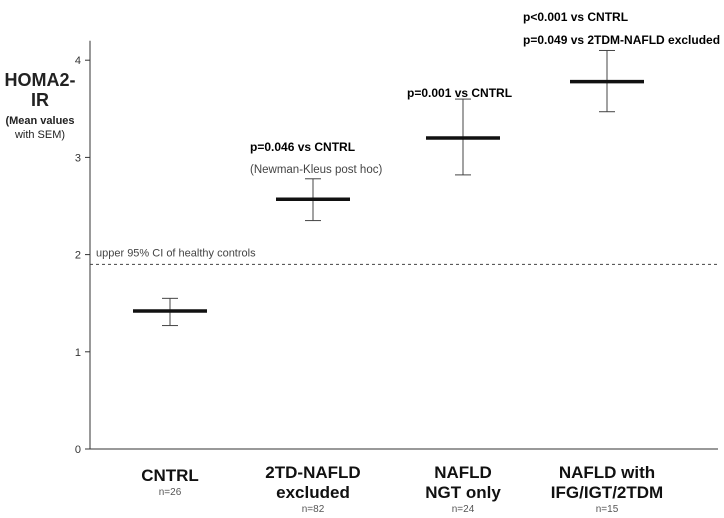  What do you see at coordinates (459, 93) in the screenshot?
I see `annotation-p-ngt: p=0.001 vs CNTRL` at bounding box center [459, 93].